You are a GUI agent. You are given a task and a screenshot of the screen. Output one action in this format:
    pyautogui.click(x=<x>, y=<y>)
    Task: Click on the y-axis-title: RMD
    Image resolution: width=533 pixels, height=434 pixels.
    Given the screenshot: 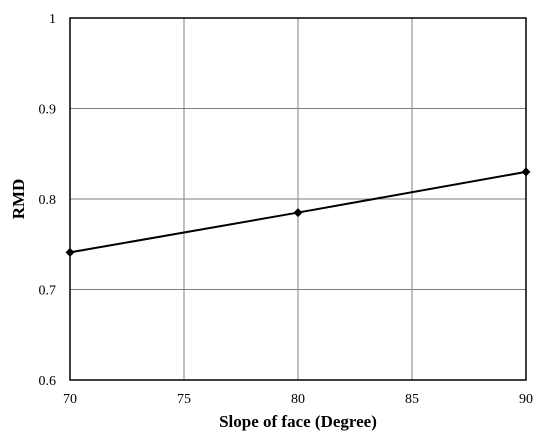 What is the action you would take?
    pyautogui.click(x=18, y=199)
    